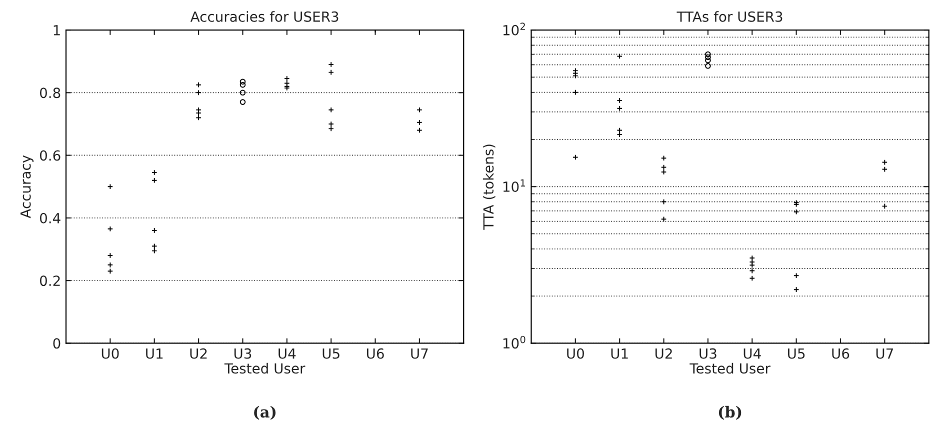 The width and height of the screenshot is (943, 429). Describe the element at coordinates (265, 413) in the screenshot. I see `text: (a)` at that location.